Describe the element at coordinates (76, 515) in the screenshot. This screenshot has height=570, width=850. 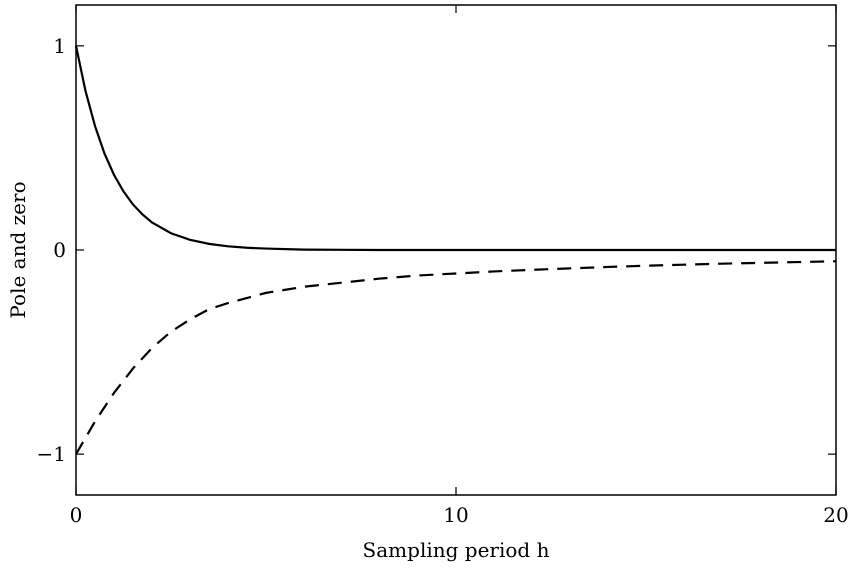
I see `x-tick-label-0: 0` at that location.